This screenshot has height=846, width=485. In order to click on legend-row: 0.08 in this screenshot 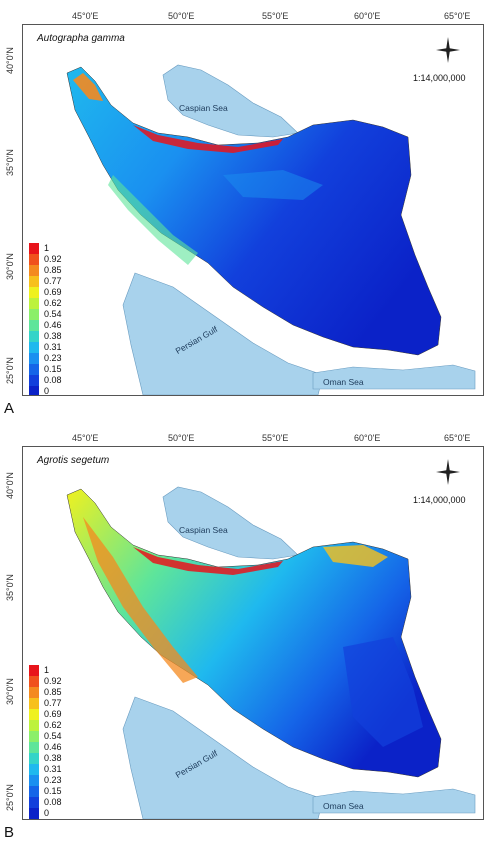, I will do `click(45, 802)`.